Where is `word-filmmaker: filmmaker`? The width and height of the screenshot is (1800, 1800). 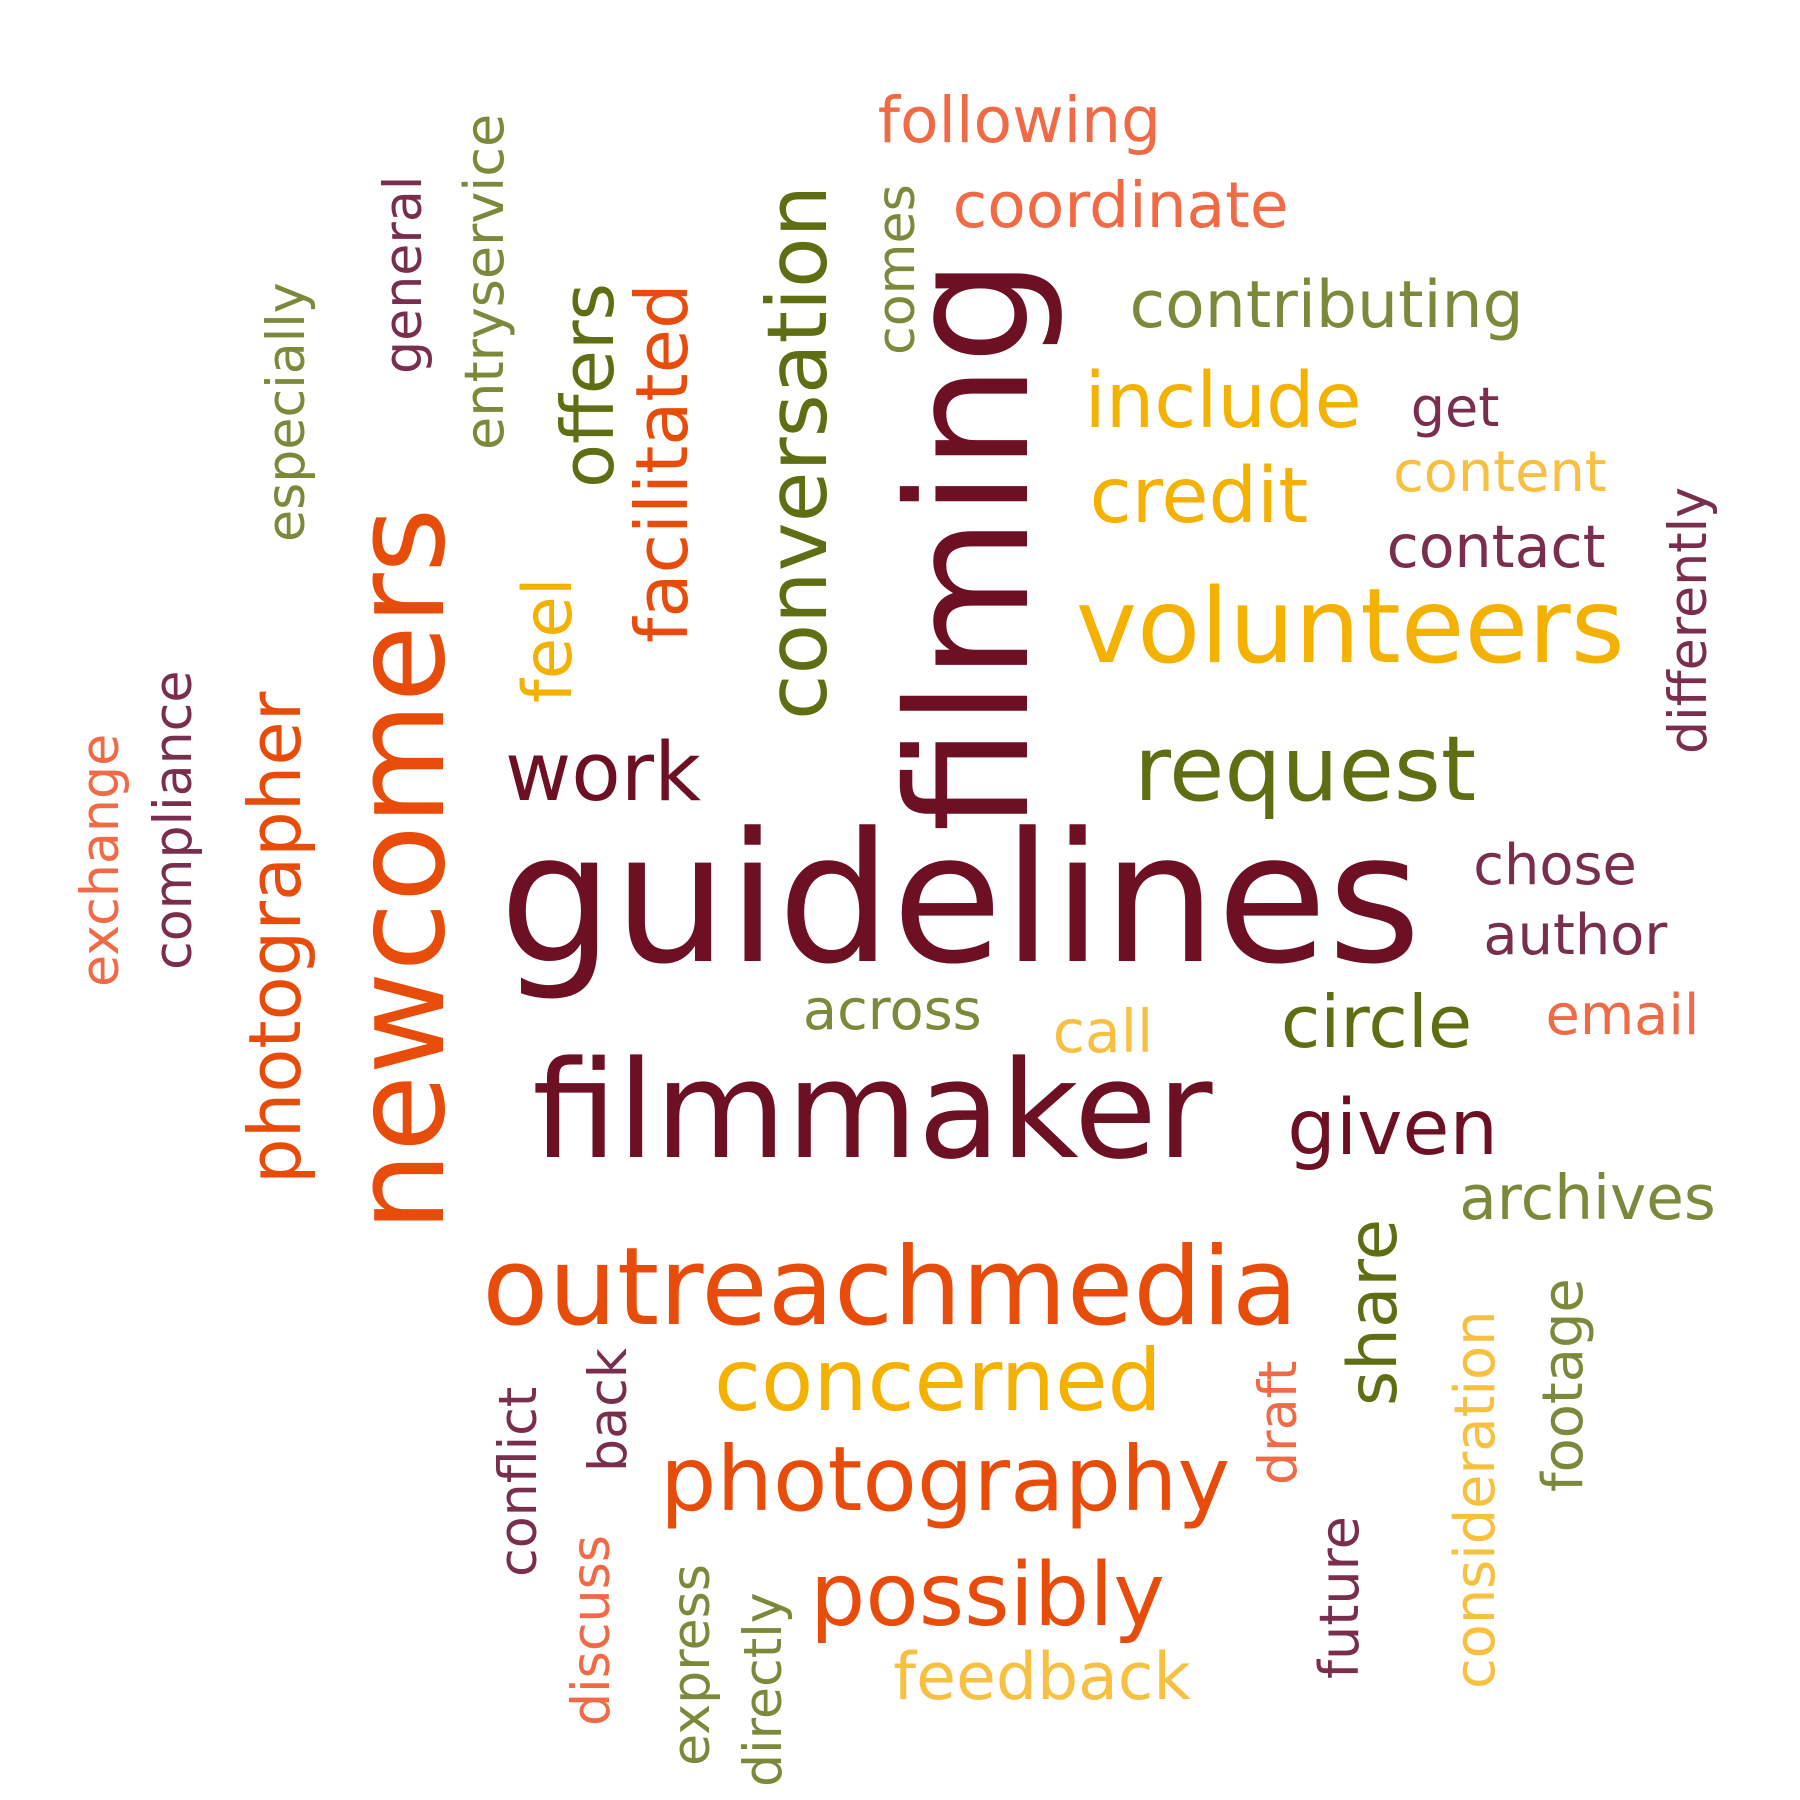
word-filmmaker: filmmaker is located at coordinates (872, 1110).